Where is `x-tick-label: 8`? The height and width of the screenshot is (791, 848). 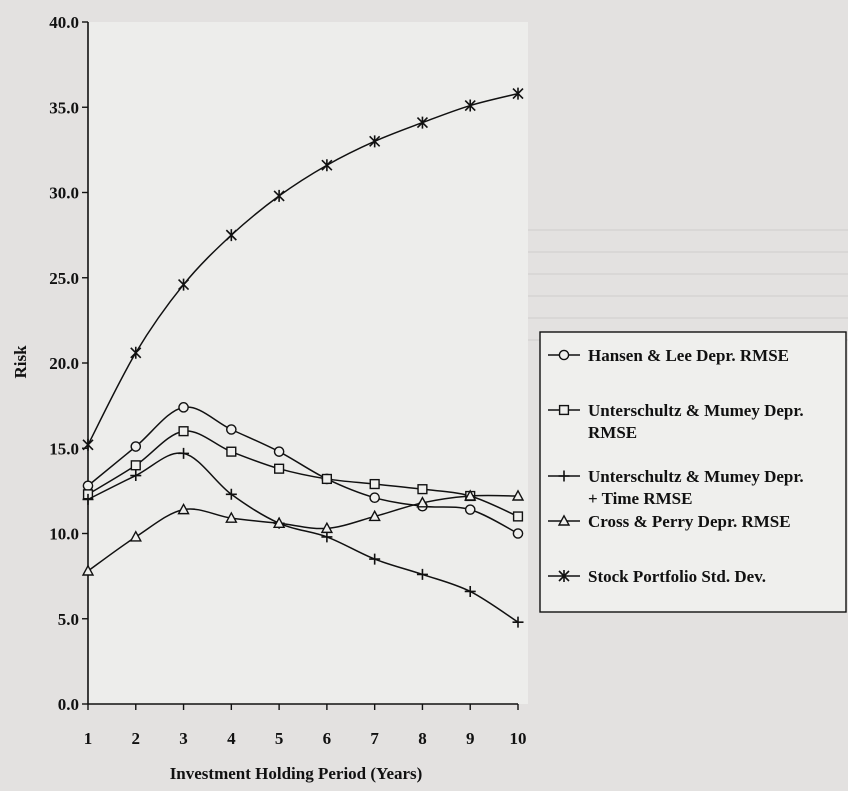 x-tick-label: 8 is located at coordinates (422, 738).